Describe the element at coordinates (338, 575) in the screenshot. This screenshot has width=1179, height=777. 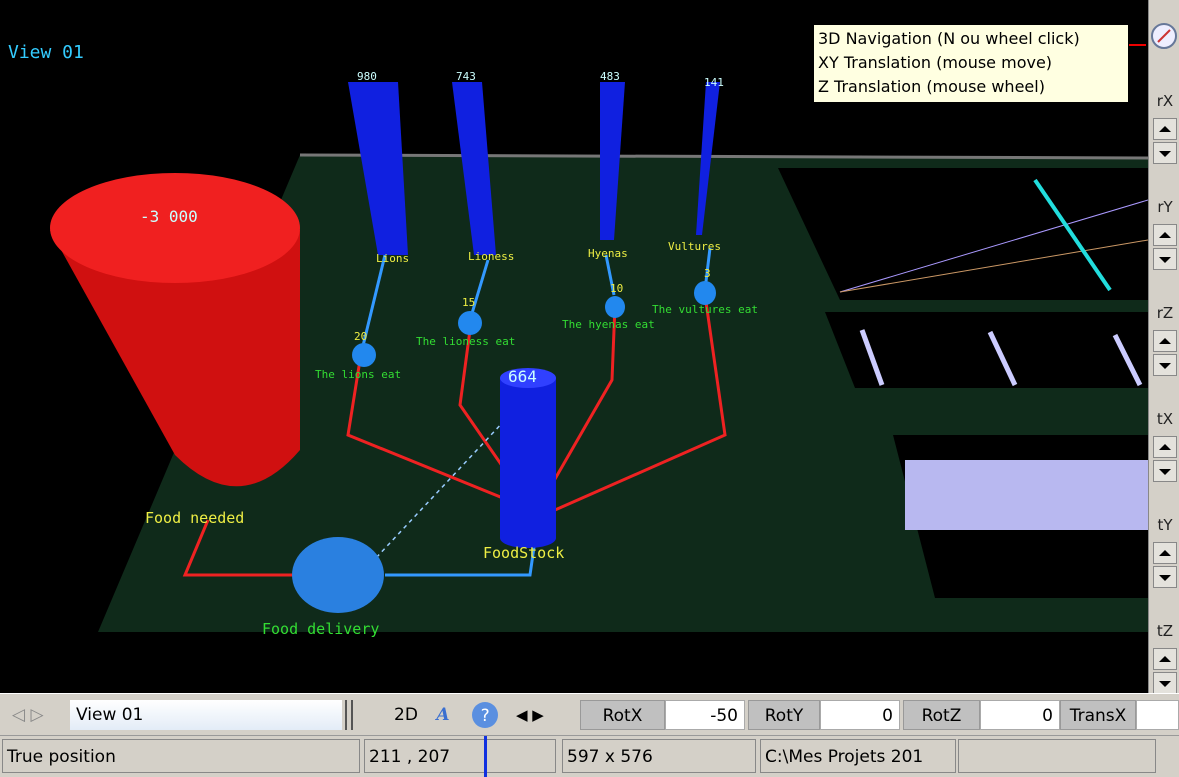
I see `delivery-node` at that location.